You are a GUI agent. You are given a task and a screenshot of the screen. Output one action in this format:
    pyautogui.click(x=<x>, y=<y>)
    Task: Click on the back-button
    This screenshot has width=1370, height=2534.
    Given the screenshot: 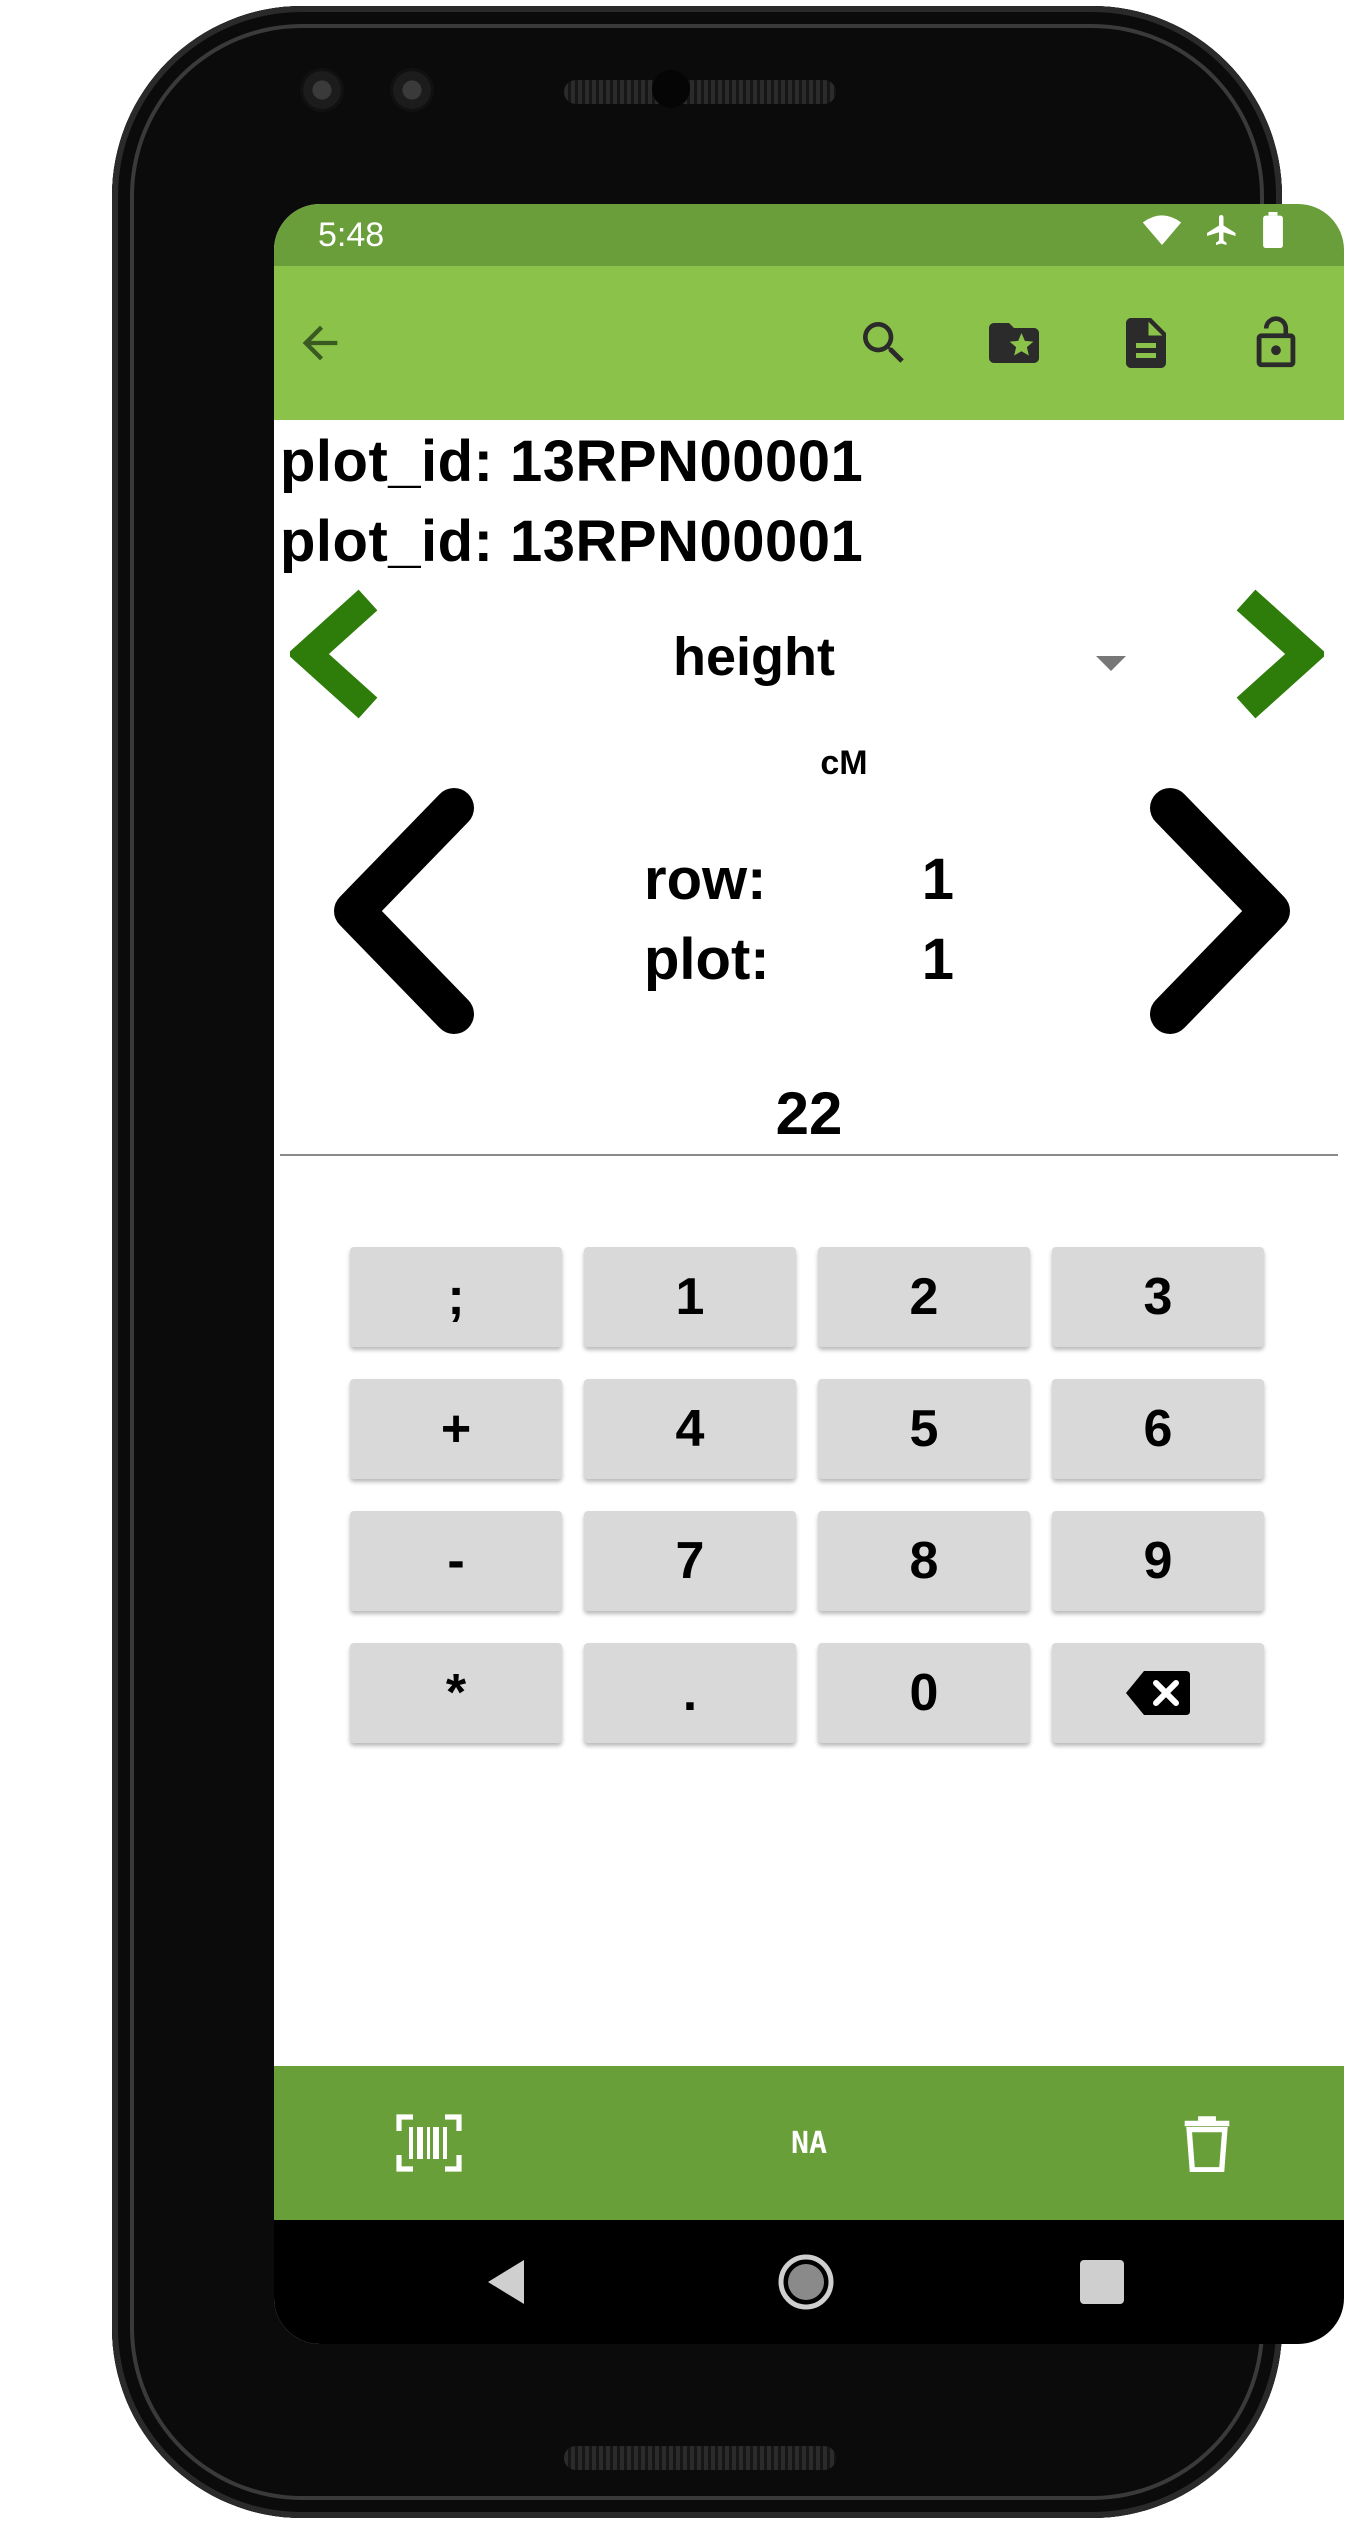 What is the action you would take?
    pyautogui.click(x=320, y=343)
    